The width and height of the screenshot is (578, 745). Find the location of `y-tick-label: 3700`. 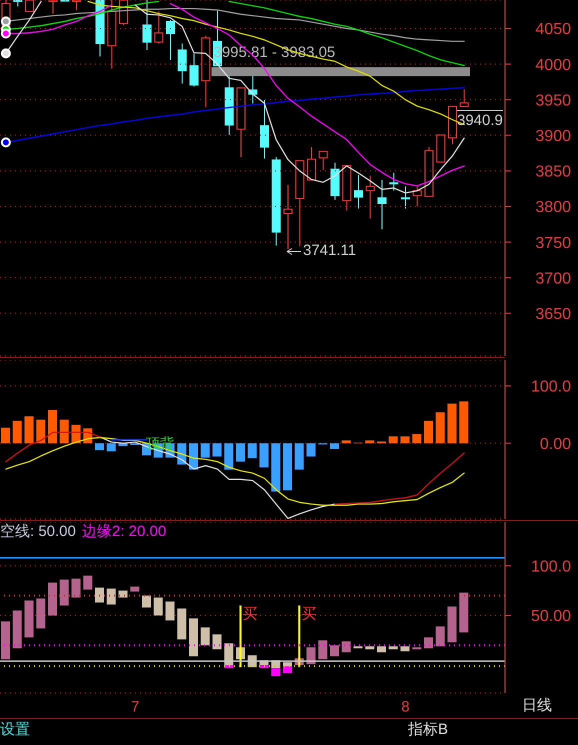

y-tick-label: 3700 is located at coordinates (553, 279).